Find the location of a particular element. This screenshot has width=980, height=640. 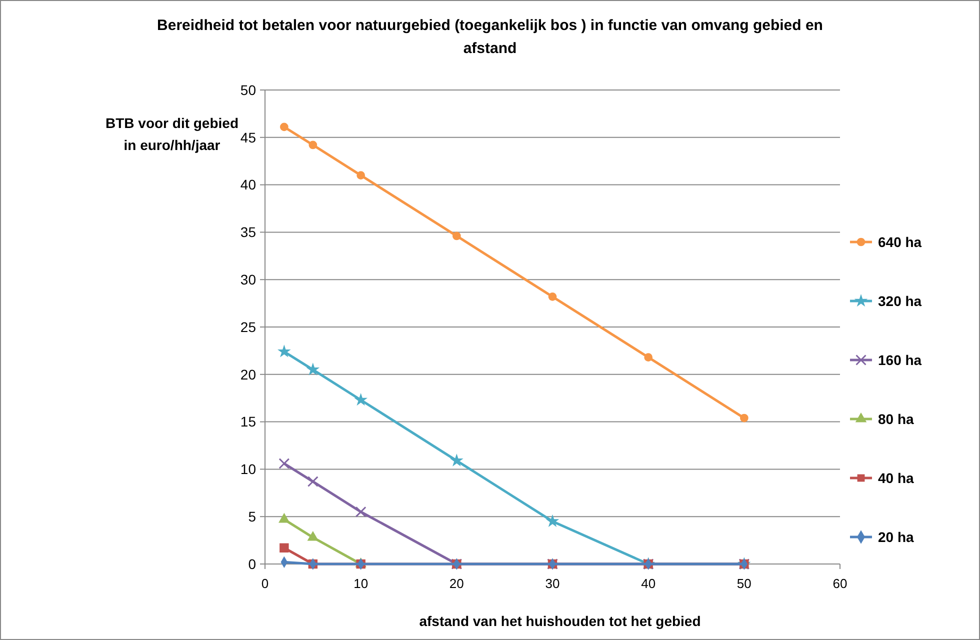

x-tick-label: 10 is located at coordinates (361, 583).